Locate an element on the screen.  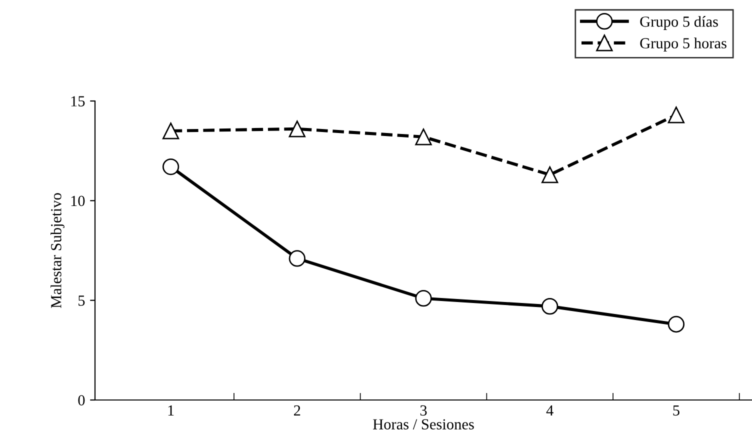
y-axis-title: Malestar Subjetivo is located at coordinates (57, 250).